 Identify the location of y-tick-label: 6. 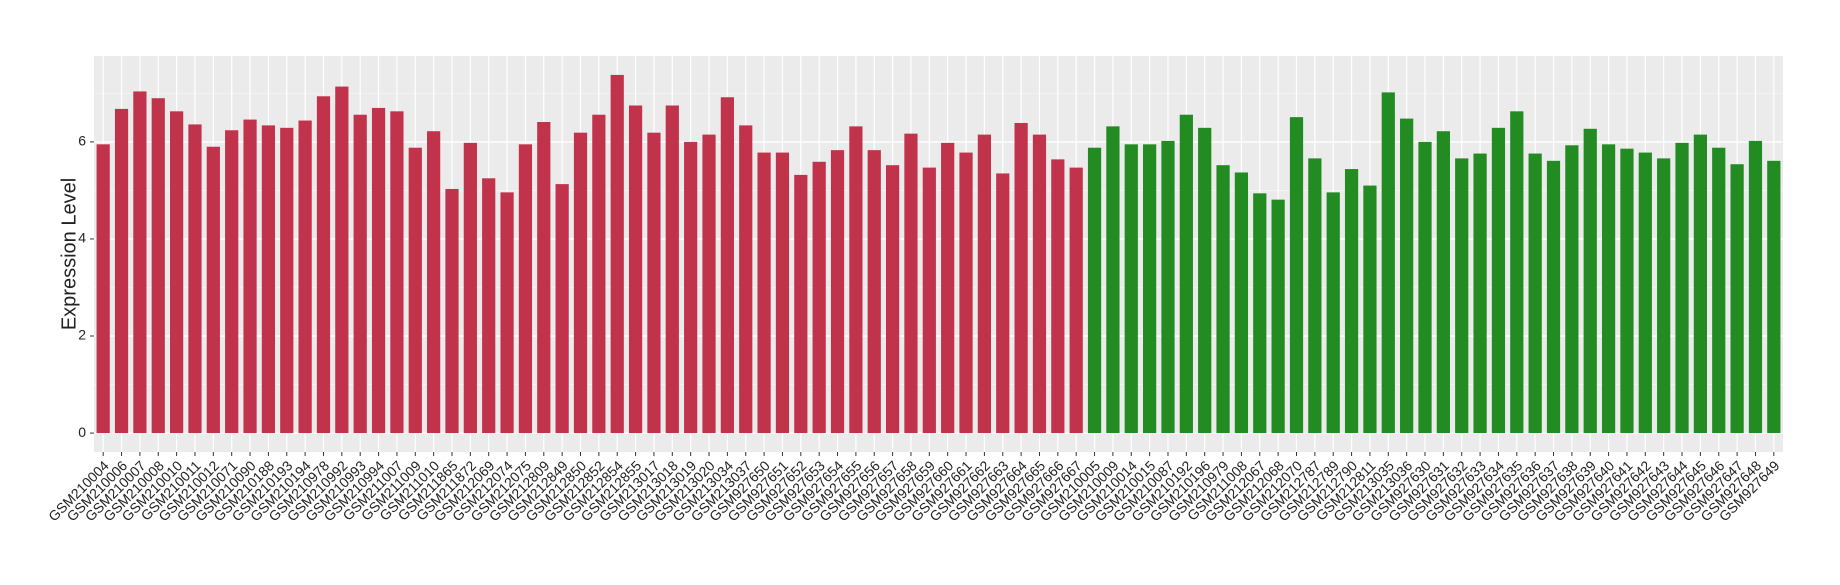
(82, 141).